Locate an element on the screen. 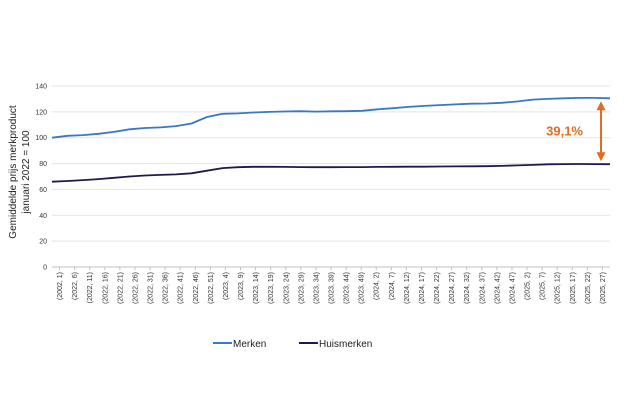 The image size is (626, 417). legend-item-huismerken: Huismerken is located at coordinates (335, 344).